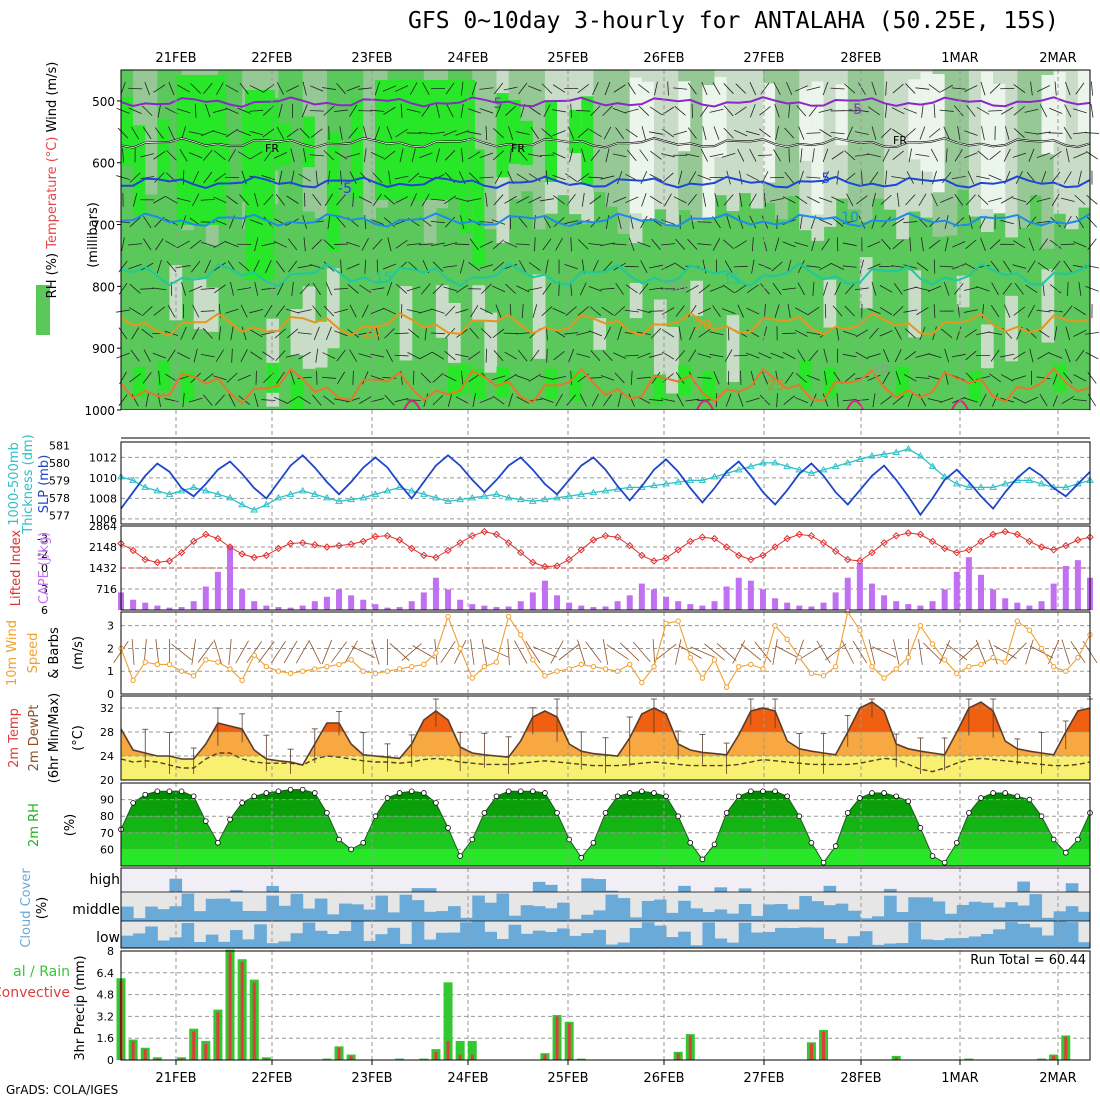  Describe the element at coordinates (52, 274) in the screenshot. I see `axis-label-part: RH (%)` at that location.